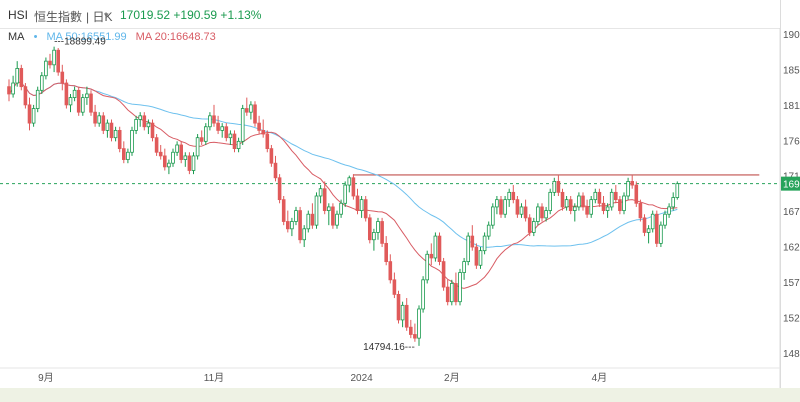  What do you see at coordinates (16, 37) in the screenshot?
I see `ma-label: MA` at bounding box center [16, 37].